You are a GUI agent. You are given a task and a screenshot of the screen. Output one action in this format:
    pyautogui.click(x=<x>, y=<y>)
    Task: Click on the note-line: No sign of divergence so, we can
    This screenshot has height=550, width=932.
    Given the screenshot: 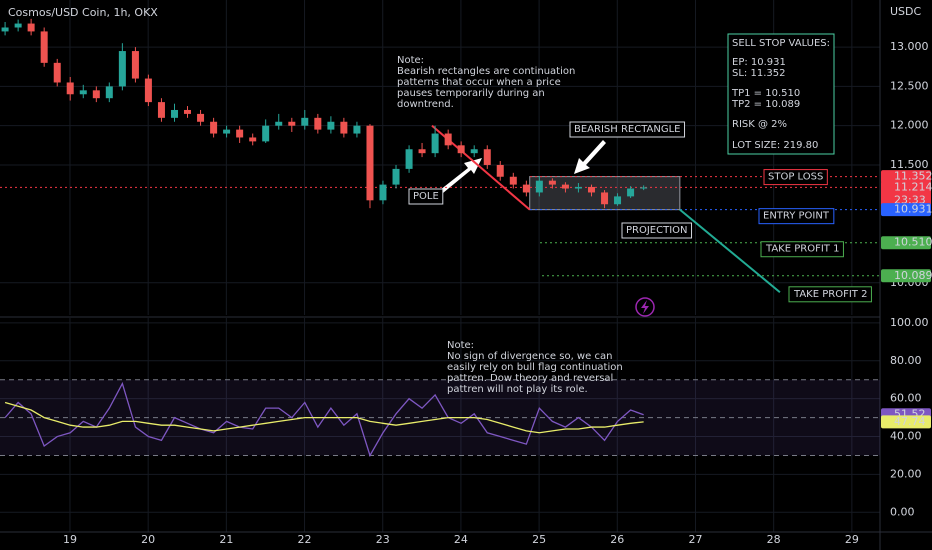 What is the action you would take?
    pyautogui.click(x=529, y=356)
    